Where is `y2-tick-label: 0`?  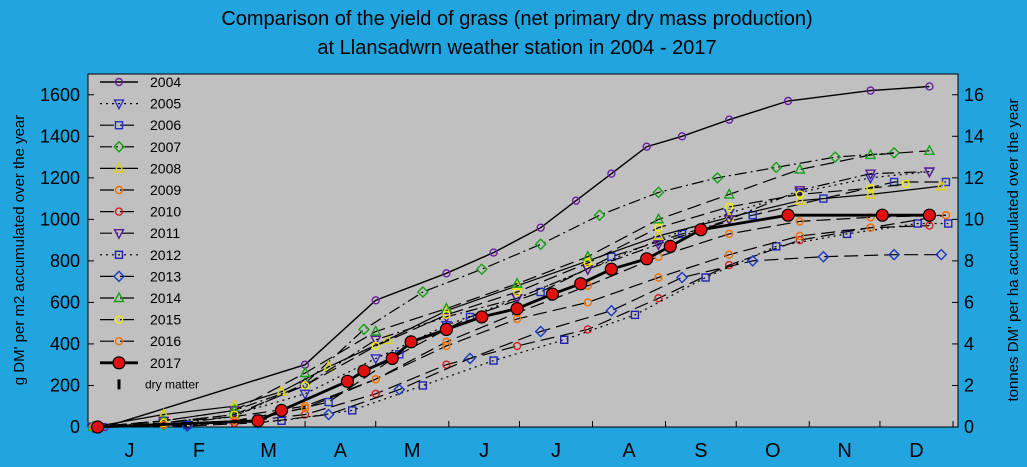 y2-tick-label: 0 is located at coordinates (969, 427).